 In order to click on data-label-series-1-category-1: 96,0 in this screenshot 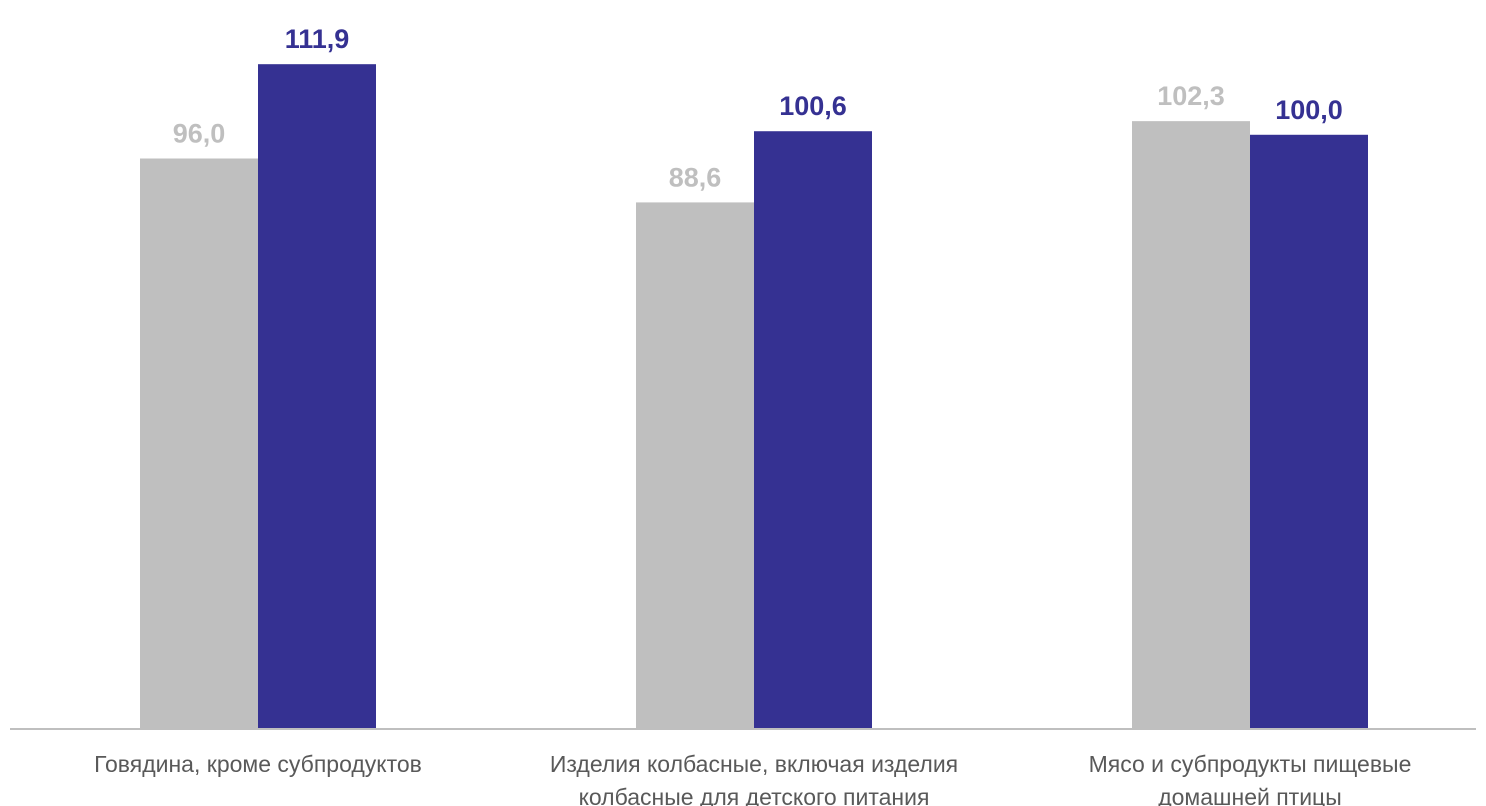, I will do `click(199, 134)`.